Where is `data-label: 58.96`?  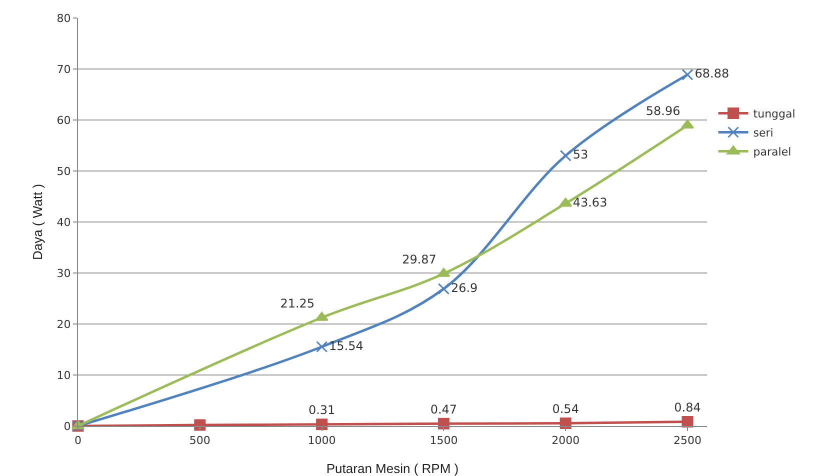
data-label: 58.96 is located at coordinates (663, 111).